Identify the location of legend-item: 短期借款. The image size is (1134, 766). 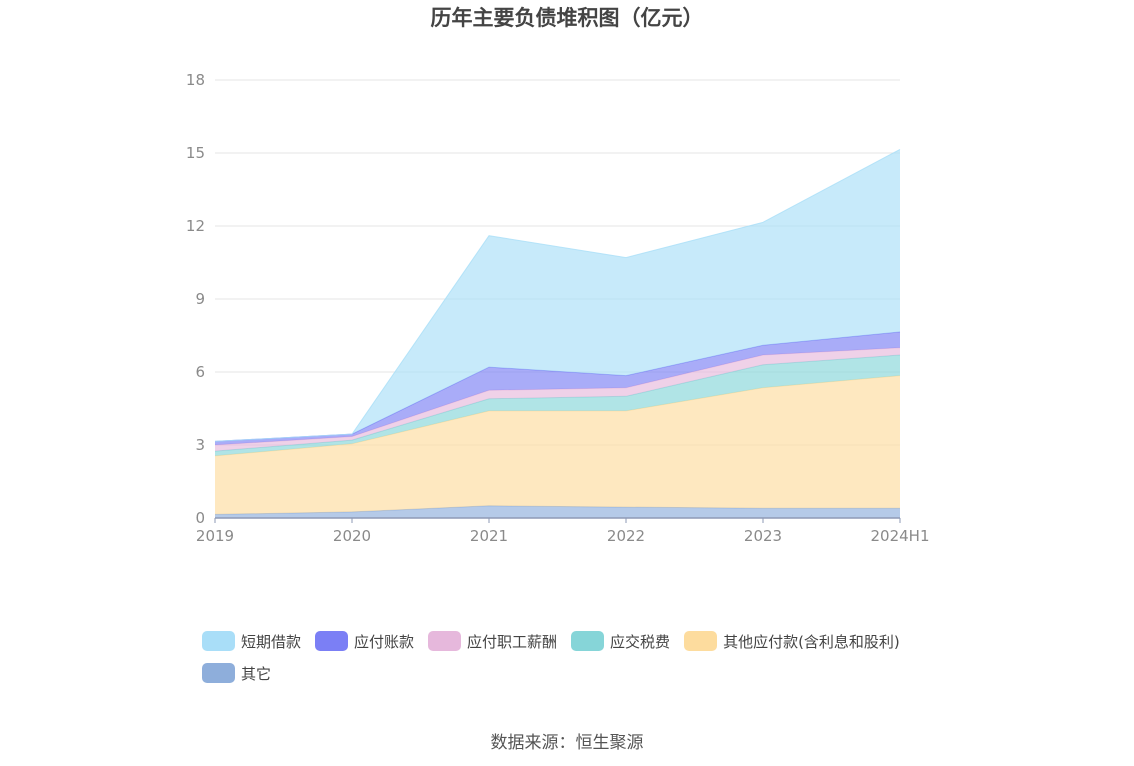
(251, 641).